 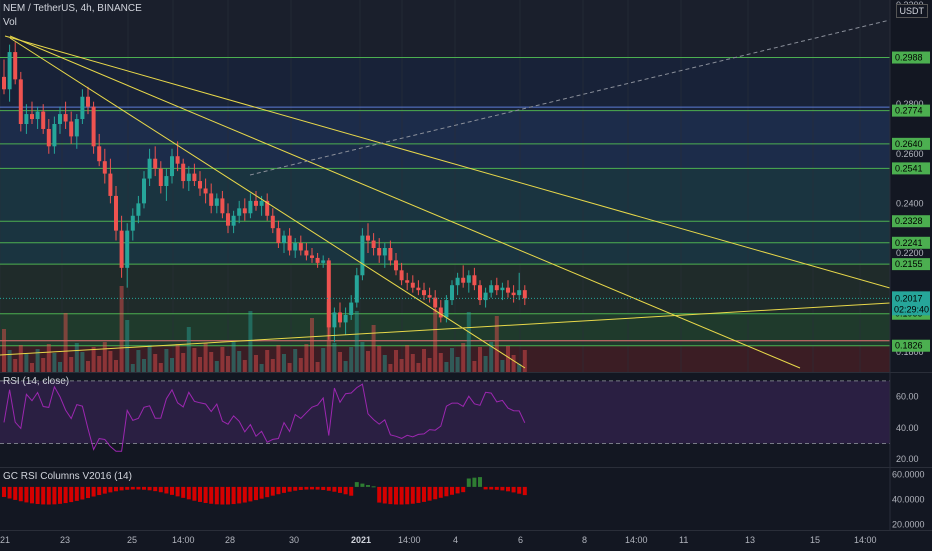 I want to click on level-tag, so click(x=911, y=110).